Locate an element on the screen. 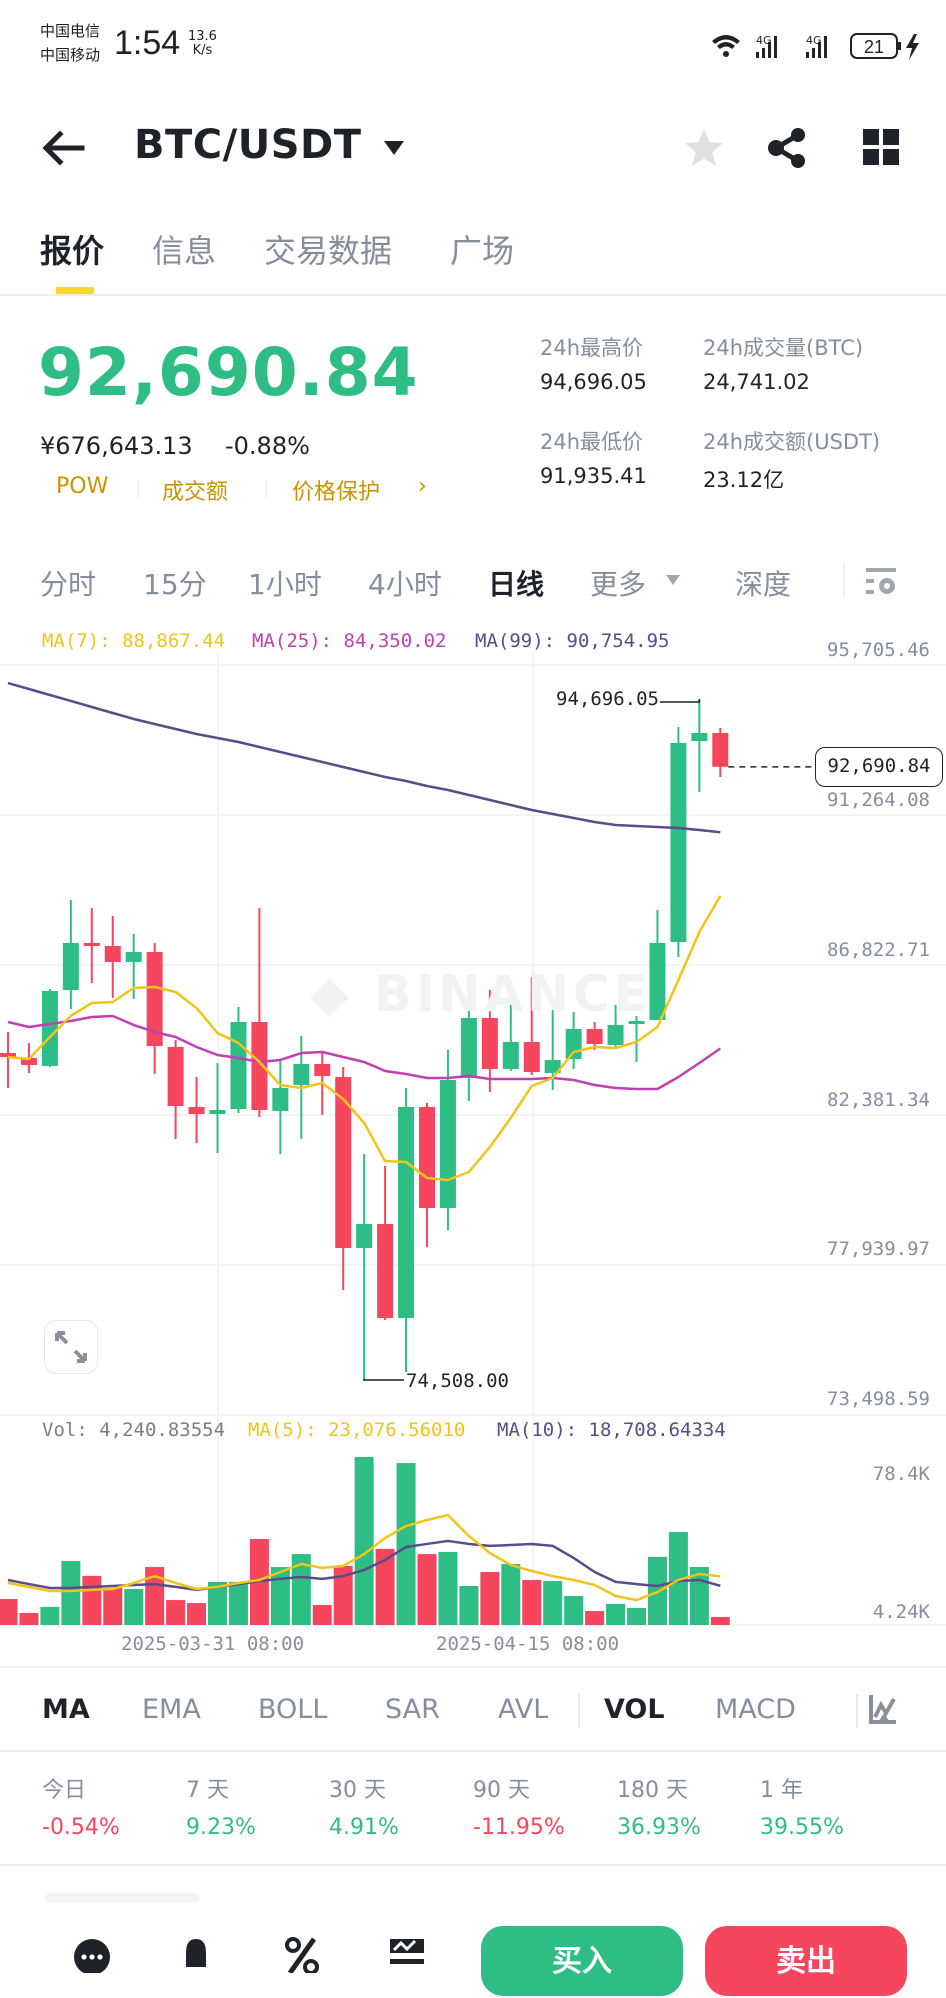  net-speed-unit: K/s is located at coordinates (202, 50).